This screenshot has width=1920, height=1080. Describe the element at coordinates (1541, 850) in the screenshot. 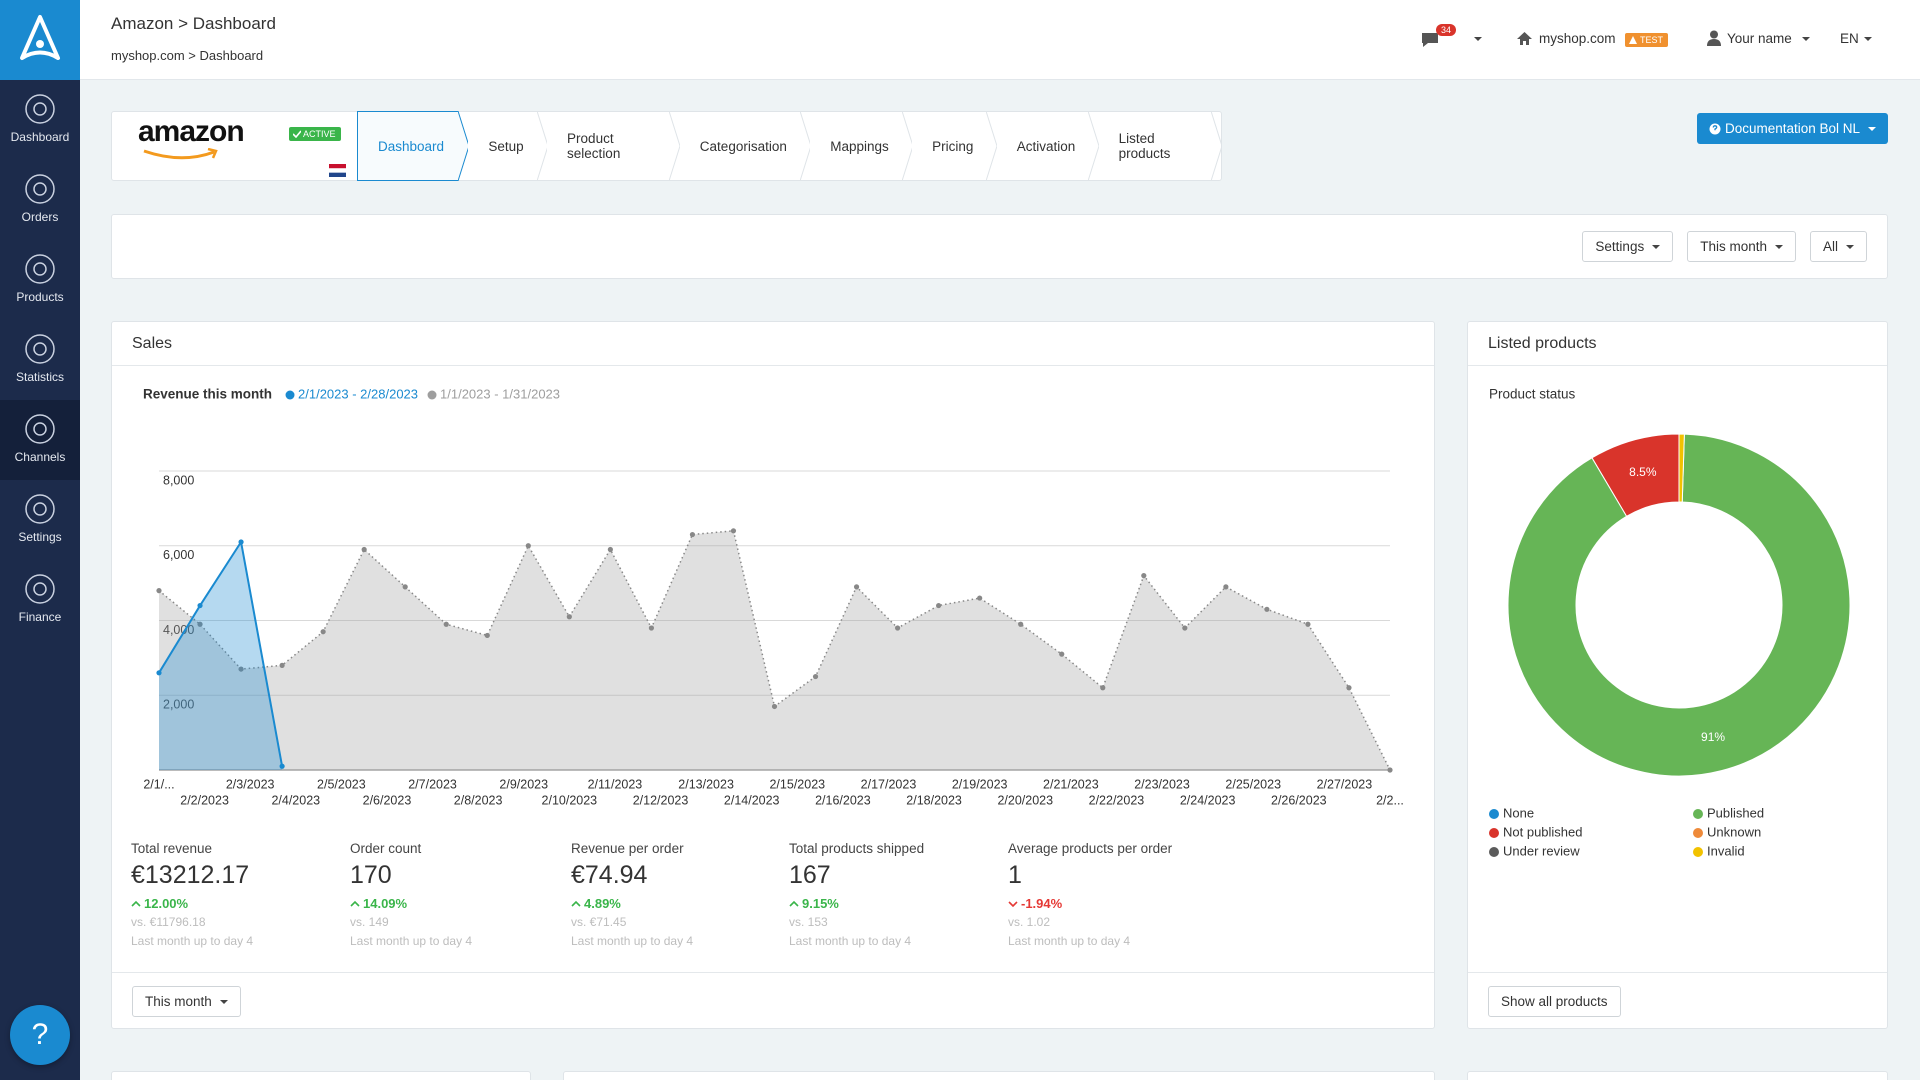

I see `legend-label: Under review` at that location.